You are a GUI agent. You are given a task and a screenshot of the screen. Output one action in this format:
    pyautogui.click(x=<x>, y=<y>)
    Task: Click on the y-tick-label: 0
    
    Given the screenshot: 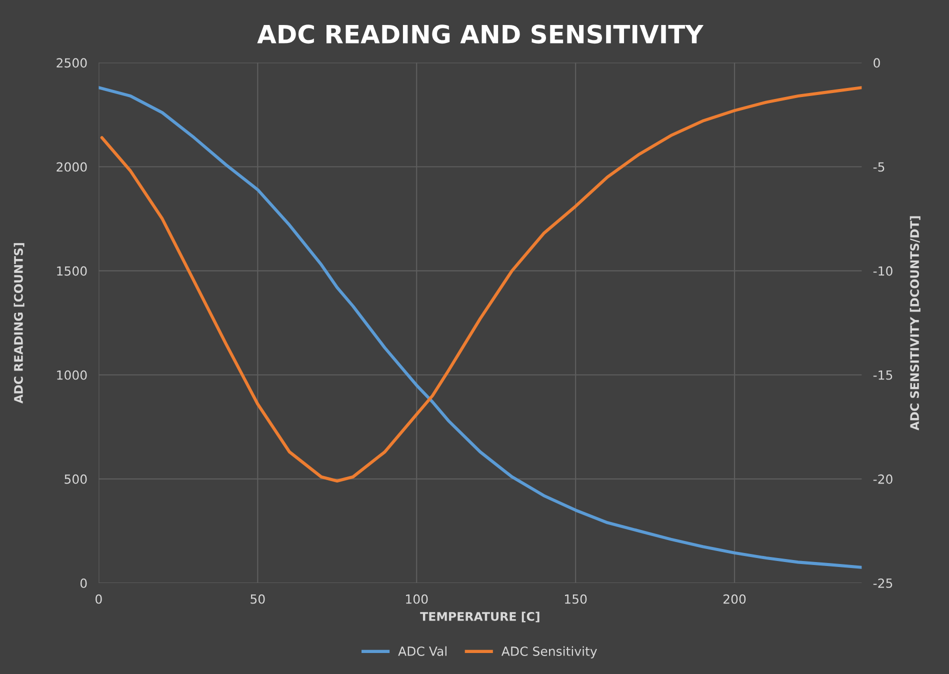 What is the action you would take?
    pyautogui.click(x=83, y=583)
    